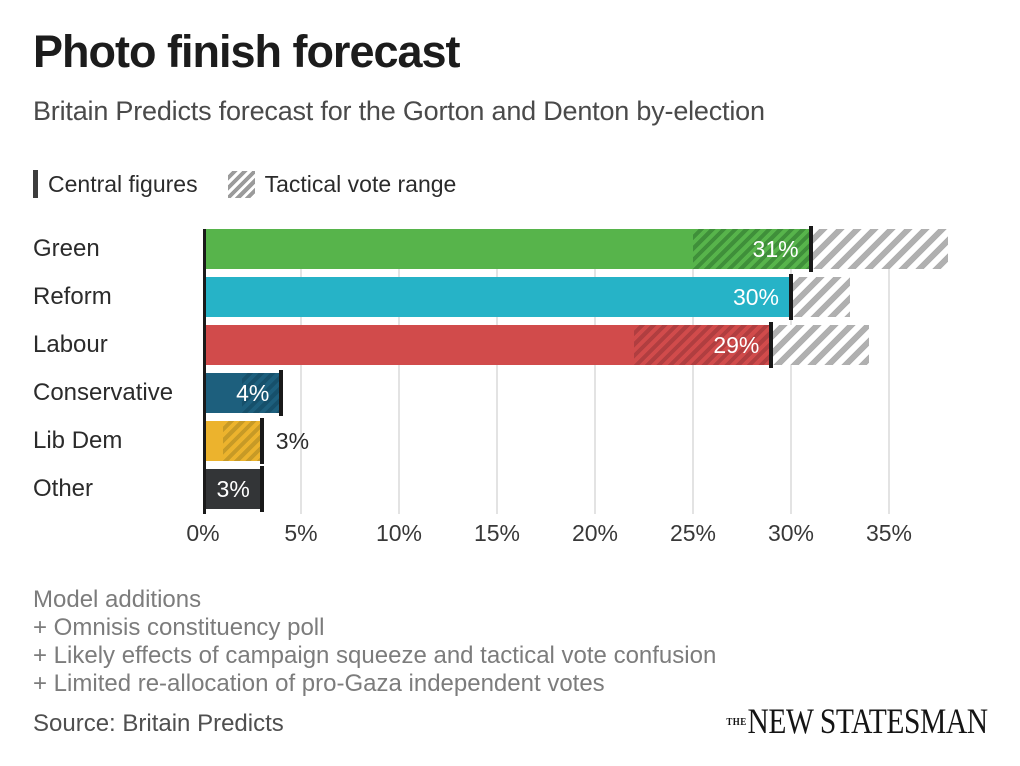 The width and height of the screenshot is (1020, 766). What do you see at coordinates (889, 533) in the screenshot?
I see `x-axis-tick-label: 35%` at bounding box center [889, 533].